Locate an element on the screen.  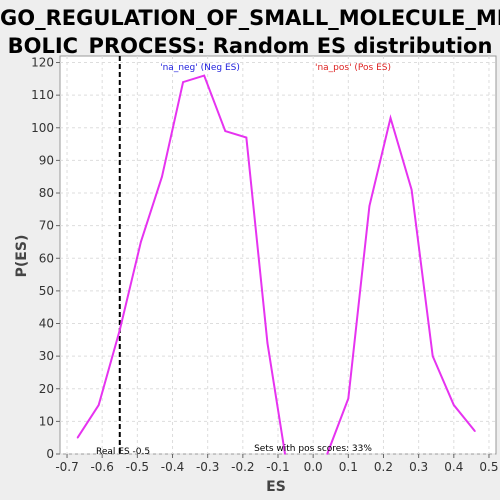
y-axis-ticks: 0 10 20 30 40 50 60 70 80 90 100 110 120 is located at coordinates (45, 258).